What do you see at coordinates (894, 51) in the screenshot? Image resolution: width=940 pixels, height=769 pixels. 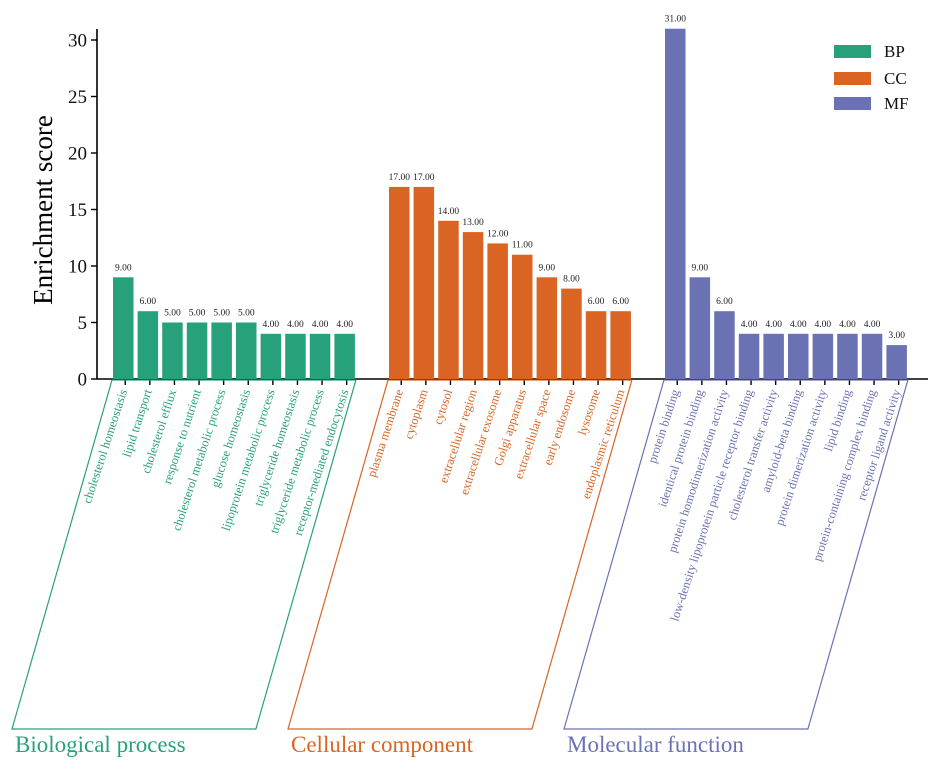 I see `legend-label-bp: BP` at bounding box center [894, 51].